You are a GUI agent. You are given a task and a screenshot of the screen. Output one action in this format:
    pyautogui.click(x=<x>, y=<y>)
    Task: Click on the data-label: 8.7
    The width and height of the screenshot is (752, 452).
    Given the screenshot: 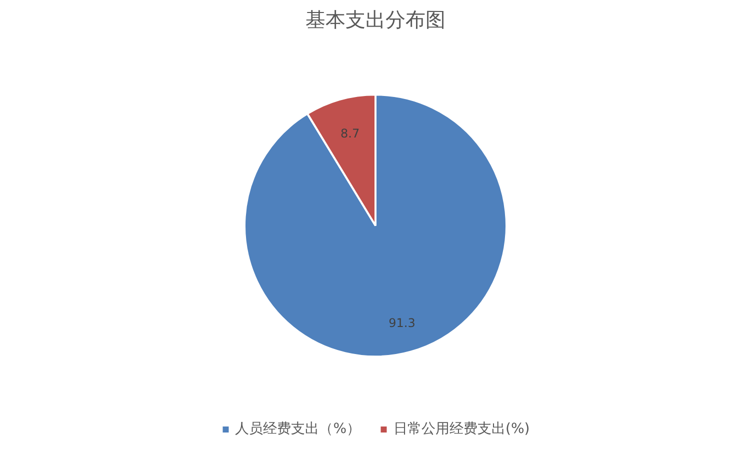 What is the action you would take?
    pyautogui.click(x=350, y=133)
    